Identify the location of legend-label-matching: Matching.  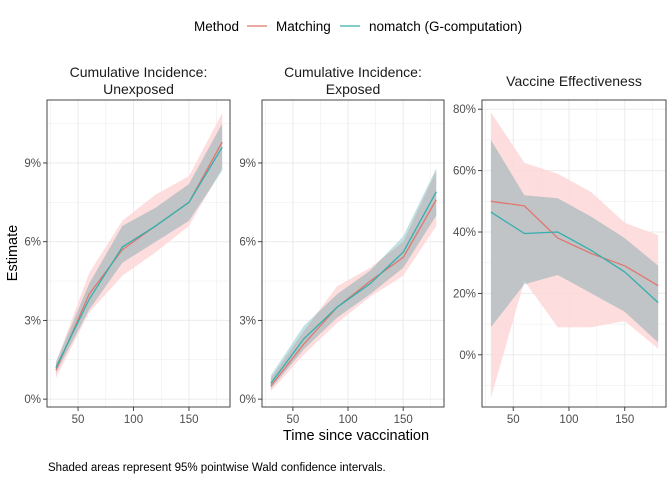
(303, 26).